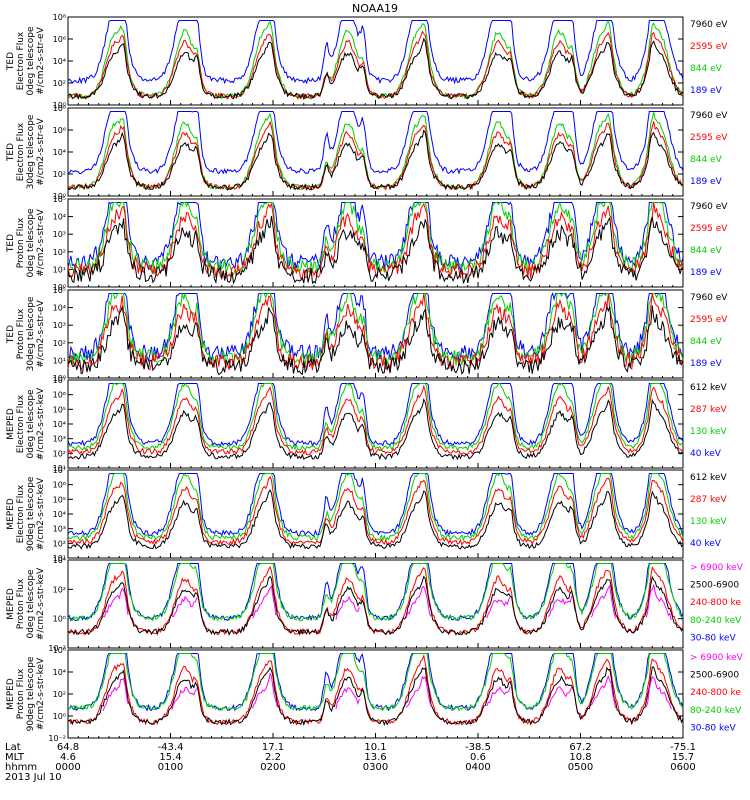 This screenshot has height=800, width=750. I want to click on legend-entry: 30-80 keV, so click(713, 728).